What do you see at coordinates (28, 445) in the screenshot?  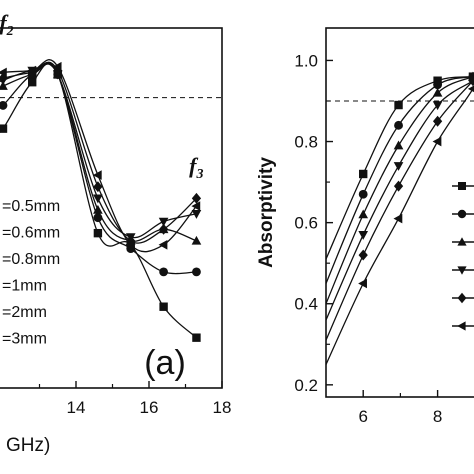 I see `panel-a-x-axis-title: GHz)` at bounding box center [28, 445].